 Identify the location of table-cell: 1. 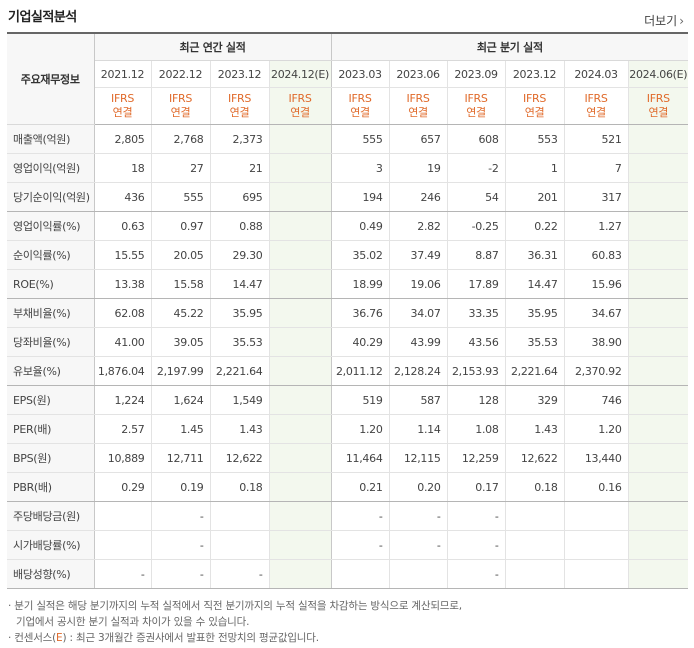
(534, 168).